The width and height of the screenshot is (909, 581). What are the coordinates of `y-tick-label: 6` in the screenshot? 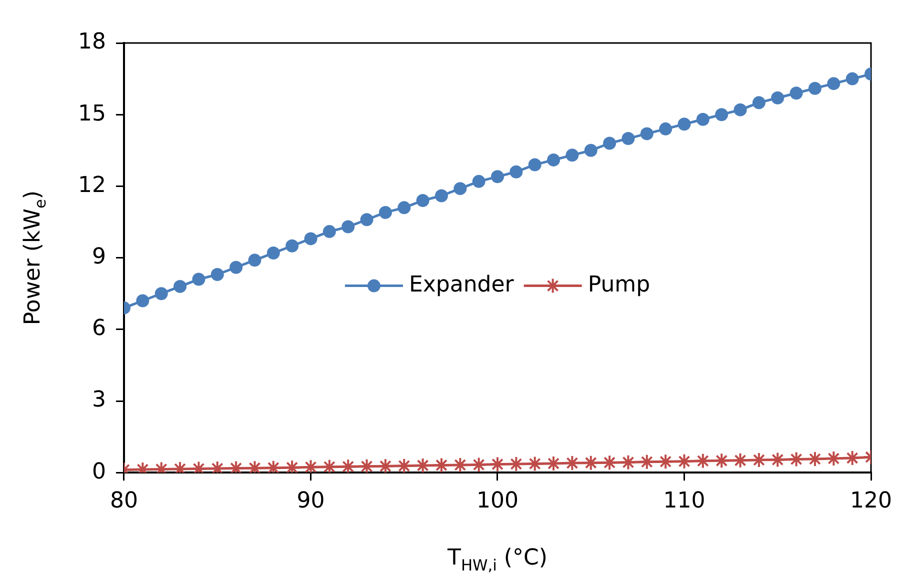 It's located at (99, 329).